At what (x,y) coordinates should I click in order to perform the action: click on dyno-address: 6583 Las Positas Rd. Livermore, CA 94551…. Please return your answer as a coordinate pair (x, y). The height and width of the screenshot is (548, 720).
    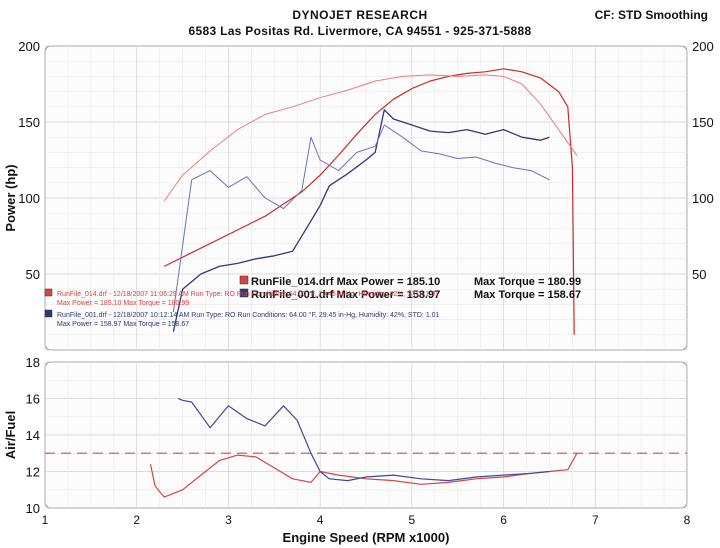
    Looking at the image, I should click on (360, 31).